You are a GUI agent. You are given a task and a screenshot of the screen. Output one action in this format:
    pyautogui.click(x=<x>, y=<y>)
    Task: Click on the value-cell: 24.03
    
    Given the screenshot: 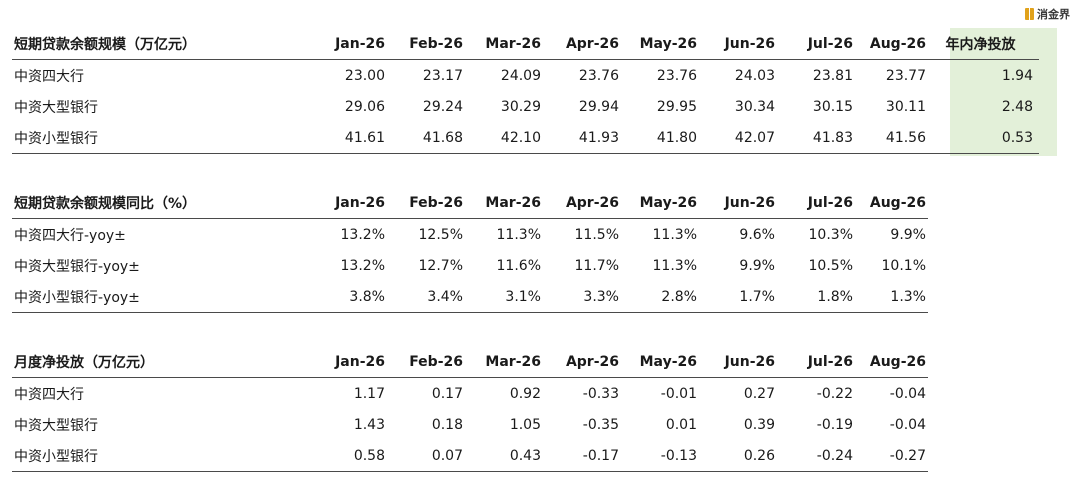 What is the action you would take?
    pyautogui.click(x=754, y=75)
    